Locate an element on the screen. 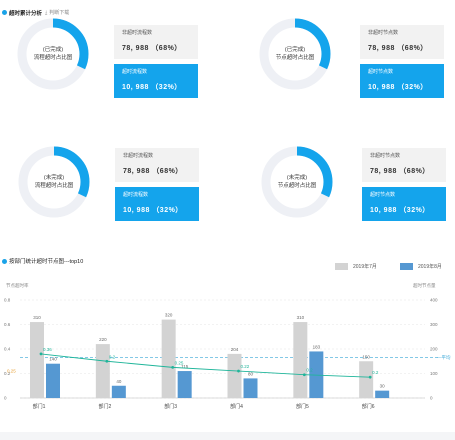 This screenshot has width=455, height=440. bar-august-value: 30 is located at coordinates (383, 386).